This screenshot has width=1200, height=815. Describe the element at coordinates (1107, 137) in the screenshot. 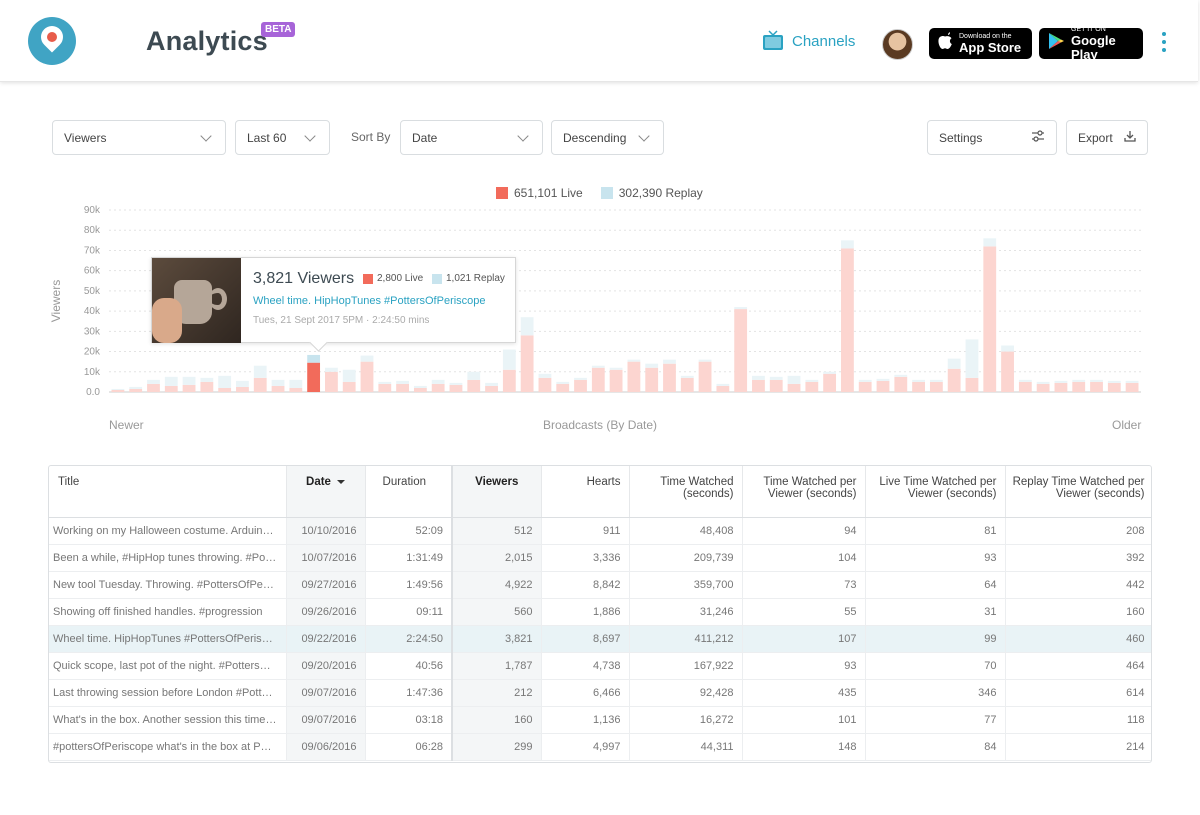

I see `export-button: Export` at that location.